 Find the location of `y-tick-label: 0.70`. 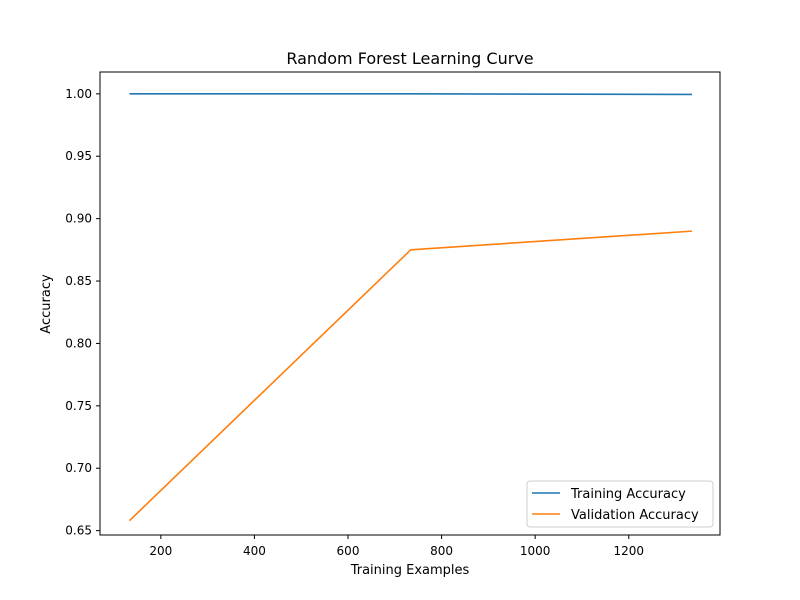

y-tick-label: 0.70 is located at coordinates (78, 468).